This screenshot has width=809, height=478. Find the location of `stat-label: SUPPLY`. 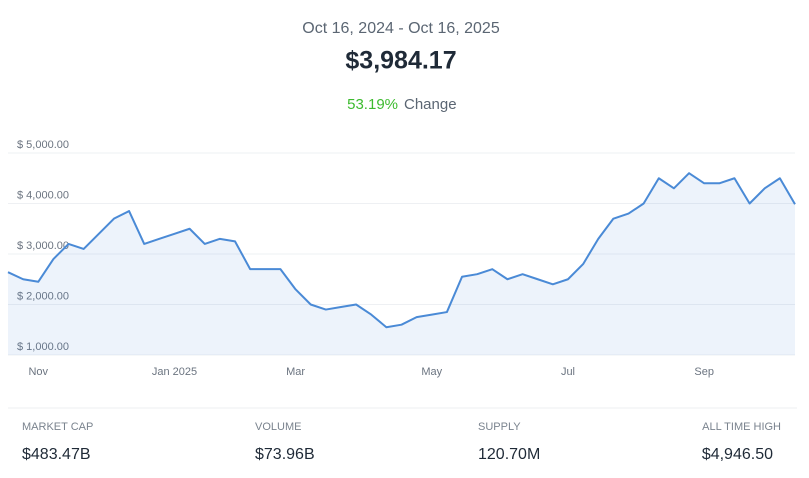

stat-label: SUPPLY is located at coordinates (499, 427).